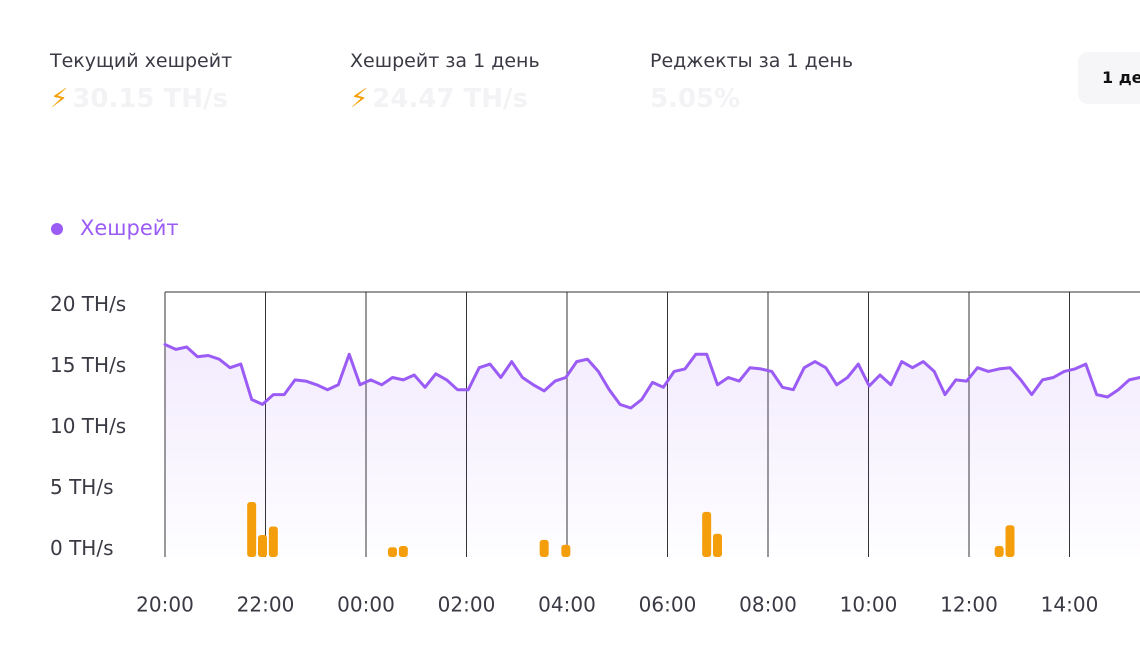 This screenshot has width=1140, height=653. Describe the element at coordinates (450, 99) in the screenshot. I see `value: 24.47 TH/s` at that location.